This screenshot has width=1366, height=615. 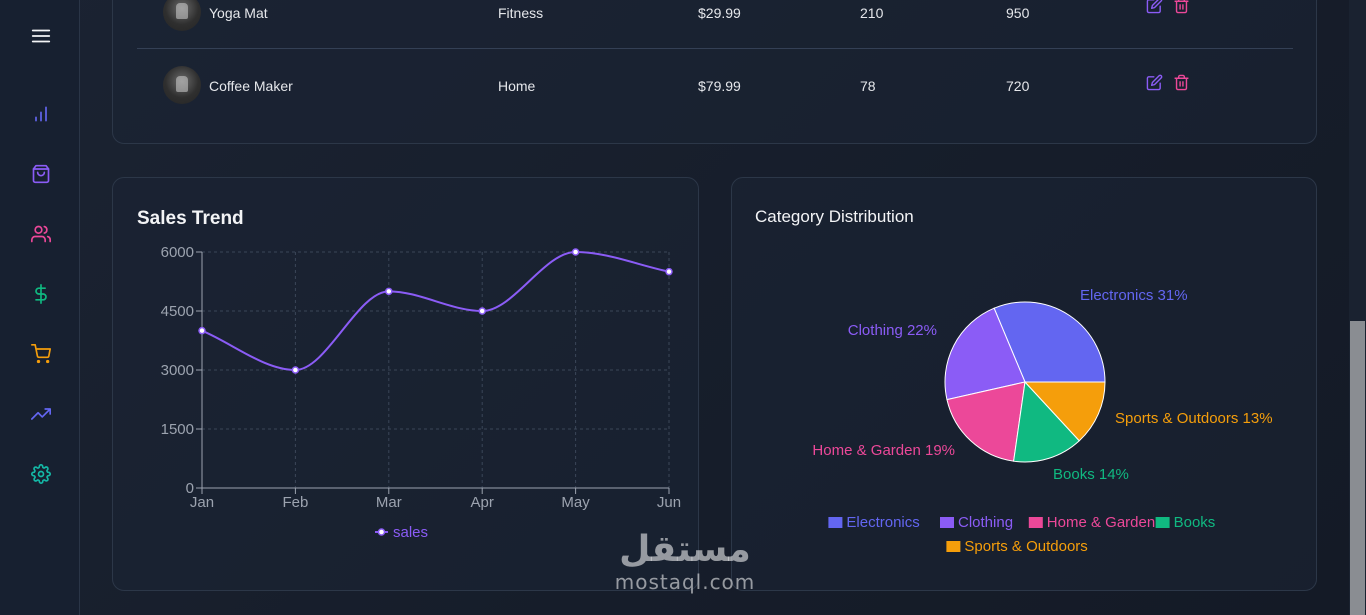 What do you see at coordinates (517, 86) in the screenshot?
I see `product-category: Home` at bounding box center [517, 86].